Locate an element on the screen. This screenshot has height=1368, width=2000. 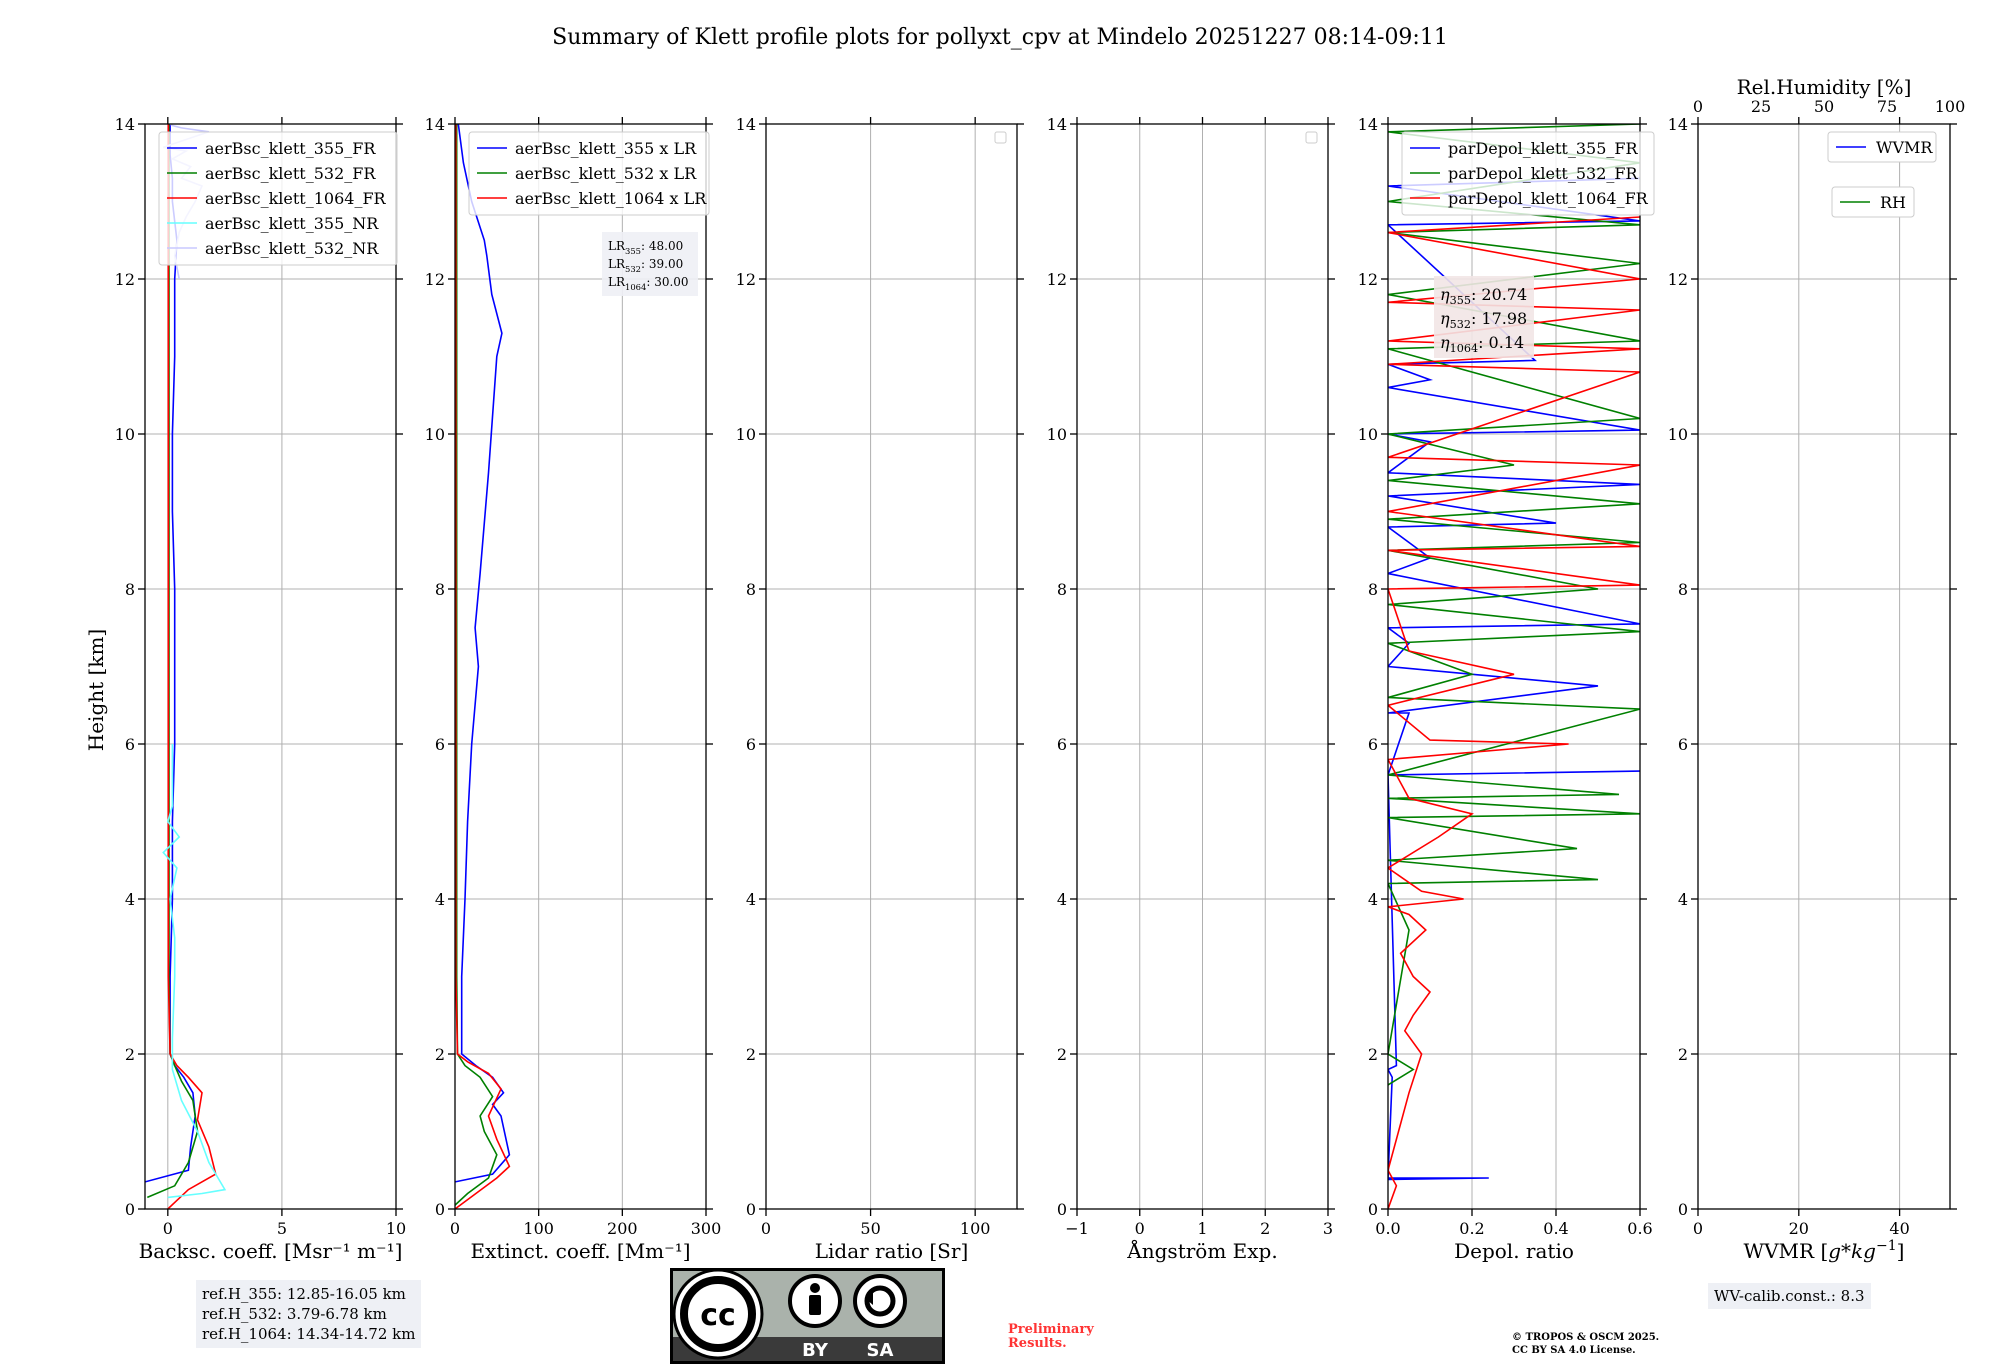
refh-355: ref.H_355: 12.85-16.05 km is located at coordinates (304, 1294).